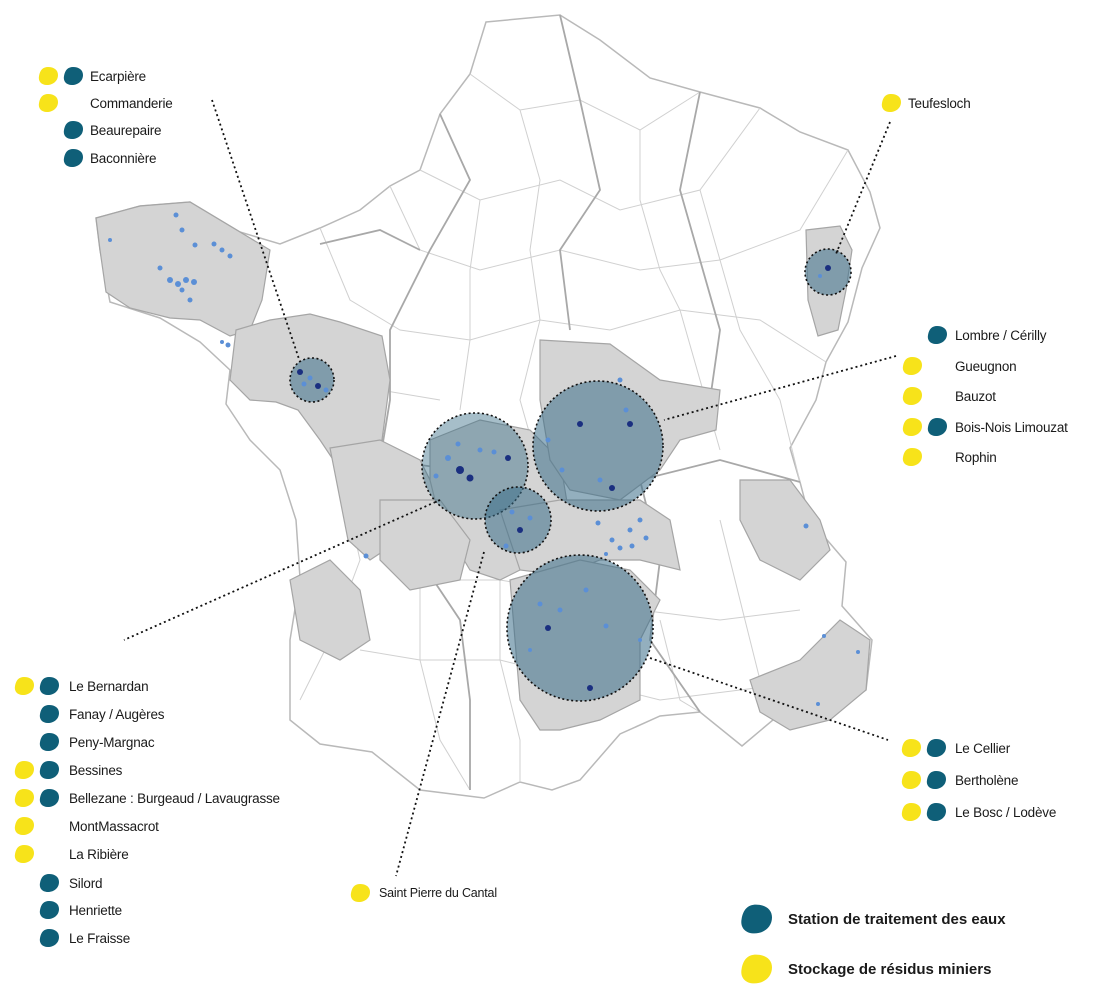  I want to click on region-alpes, so click(785, 530).